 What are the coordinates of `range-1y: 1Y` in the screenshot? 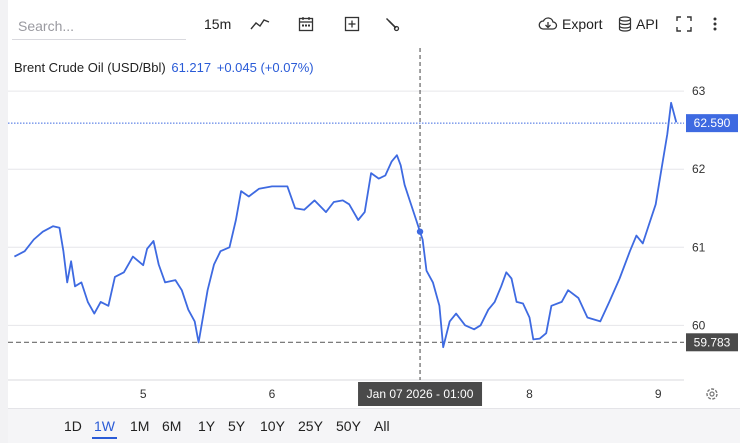 It's located at (207, 426).